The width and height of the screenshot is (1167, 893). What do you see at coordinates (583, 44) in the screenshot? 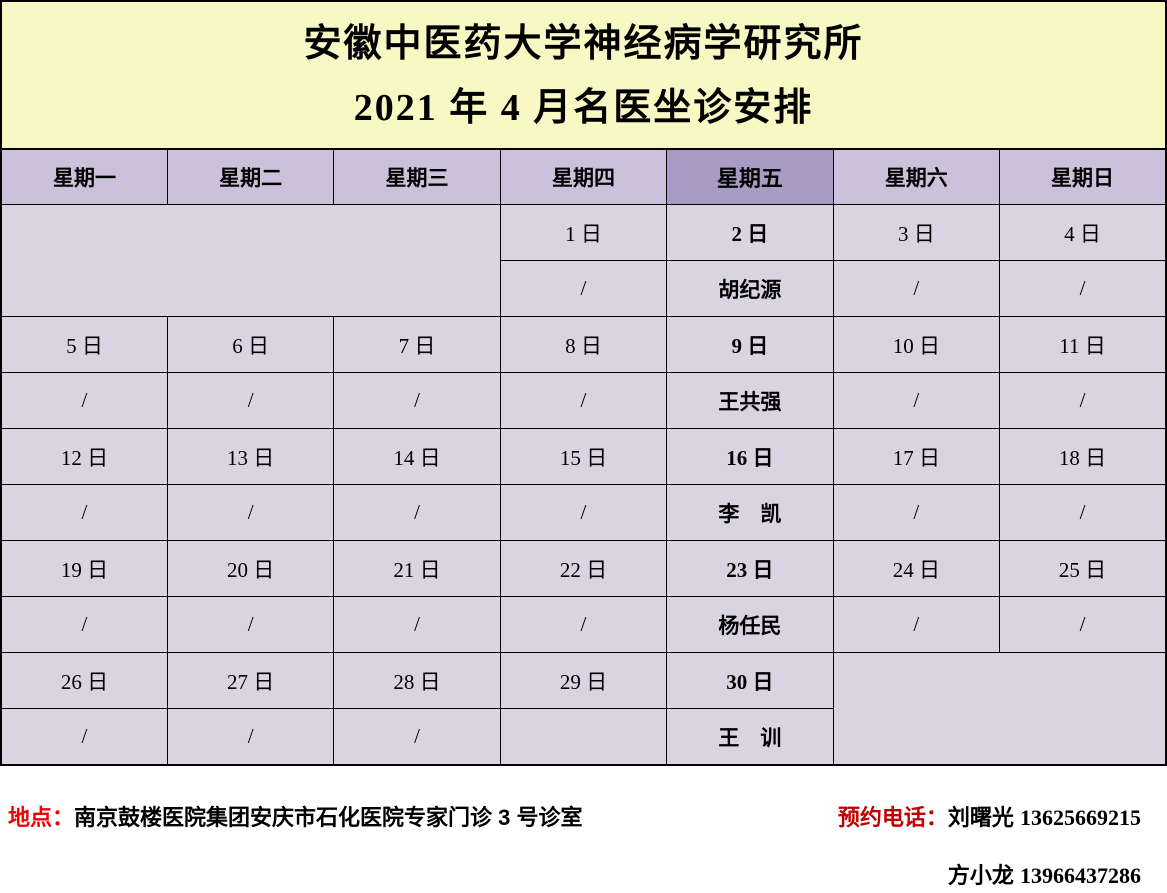
I see `title-line-1: 安徽中医药大学神经病学研究所` at bounding box center [583, 44].